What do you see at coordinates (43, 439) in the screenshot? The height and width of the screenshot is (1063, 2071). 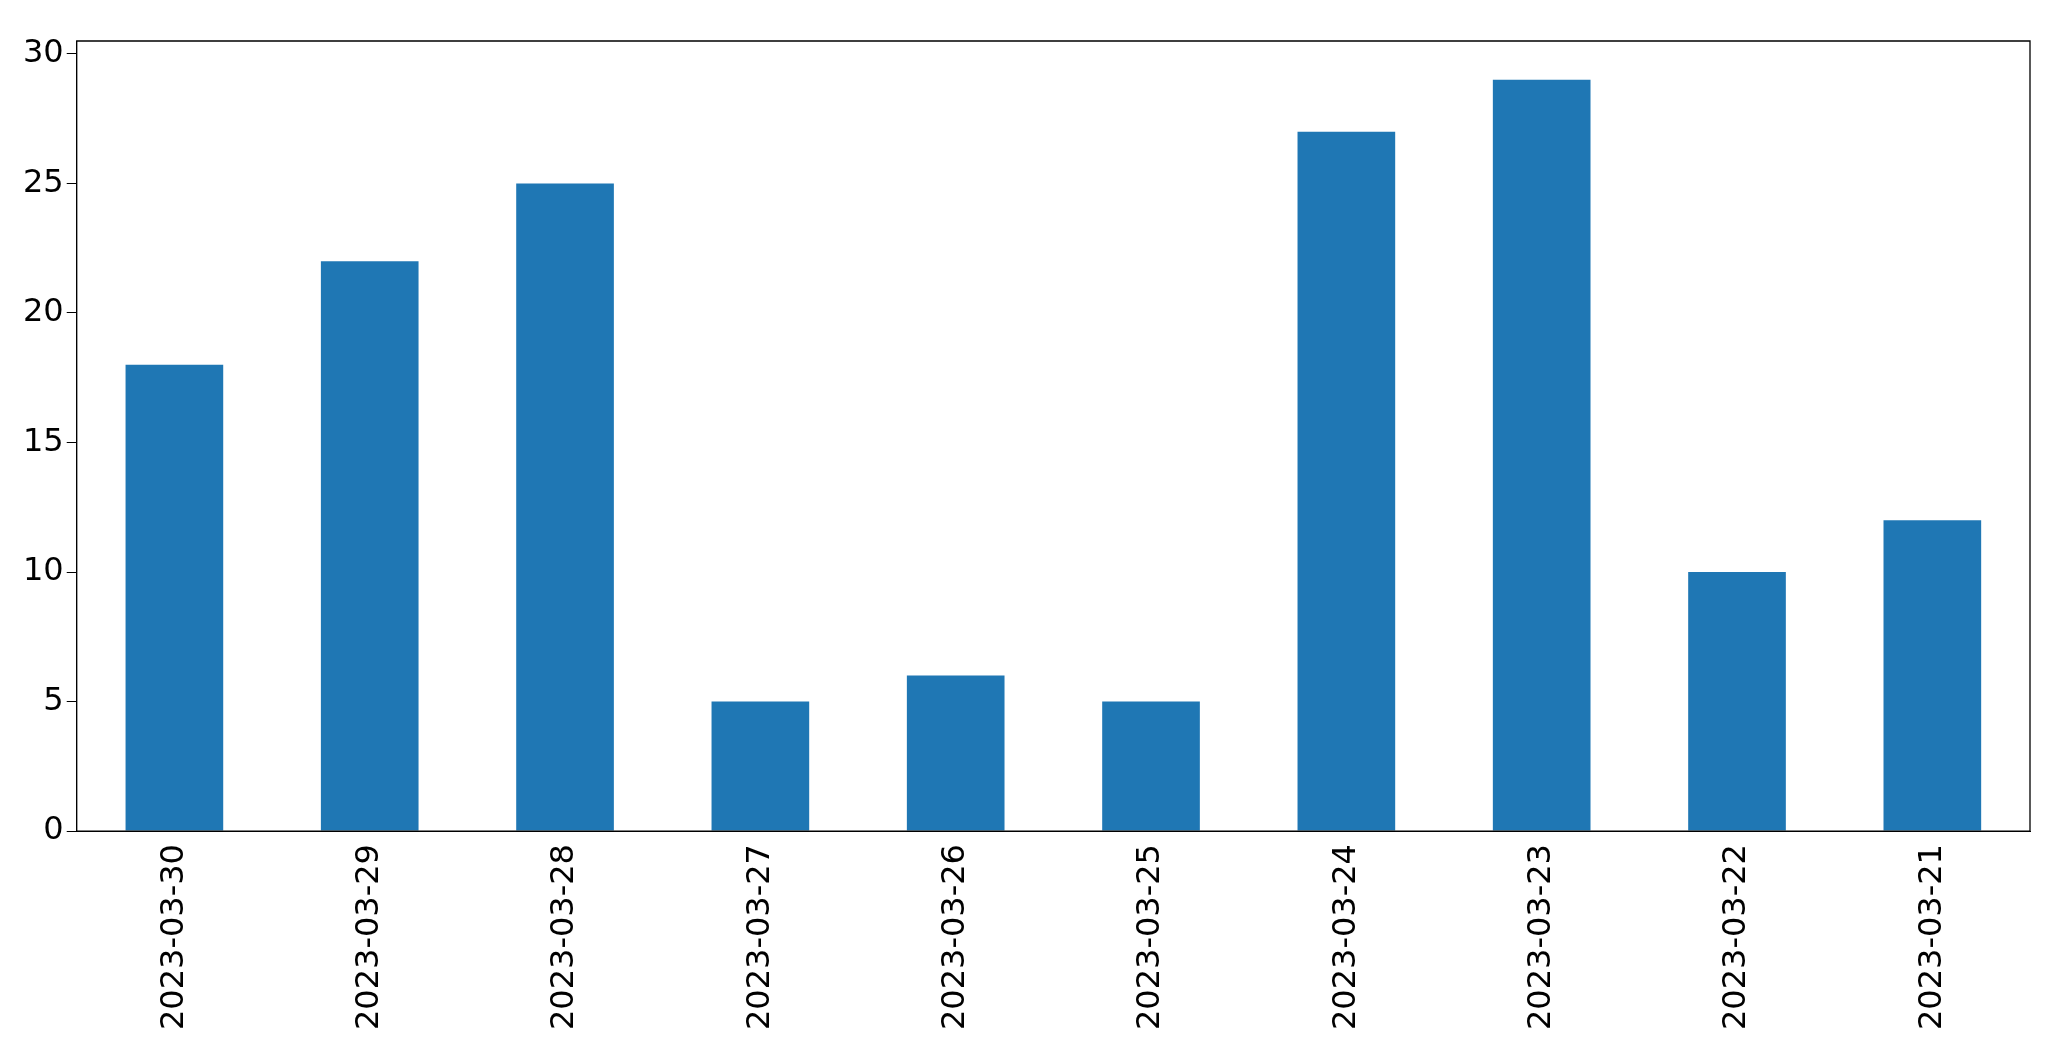 I see `y-tick-label: 15` at bounding box center [43, 439].